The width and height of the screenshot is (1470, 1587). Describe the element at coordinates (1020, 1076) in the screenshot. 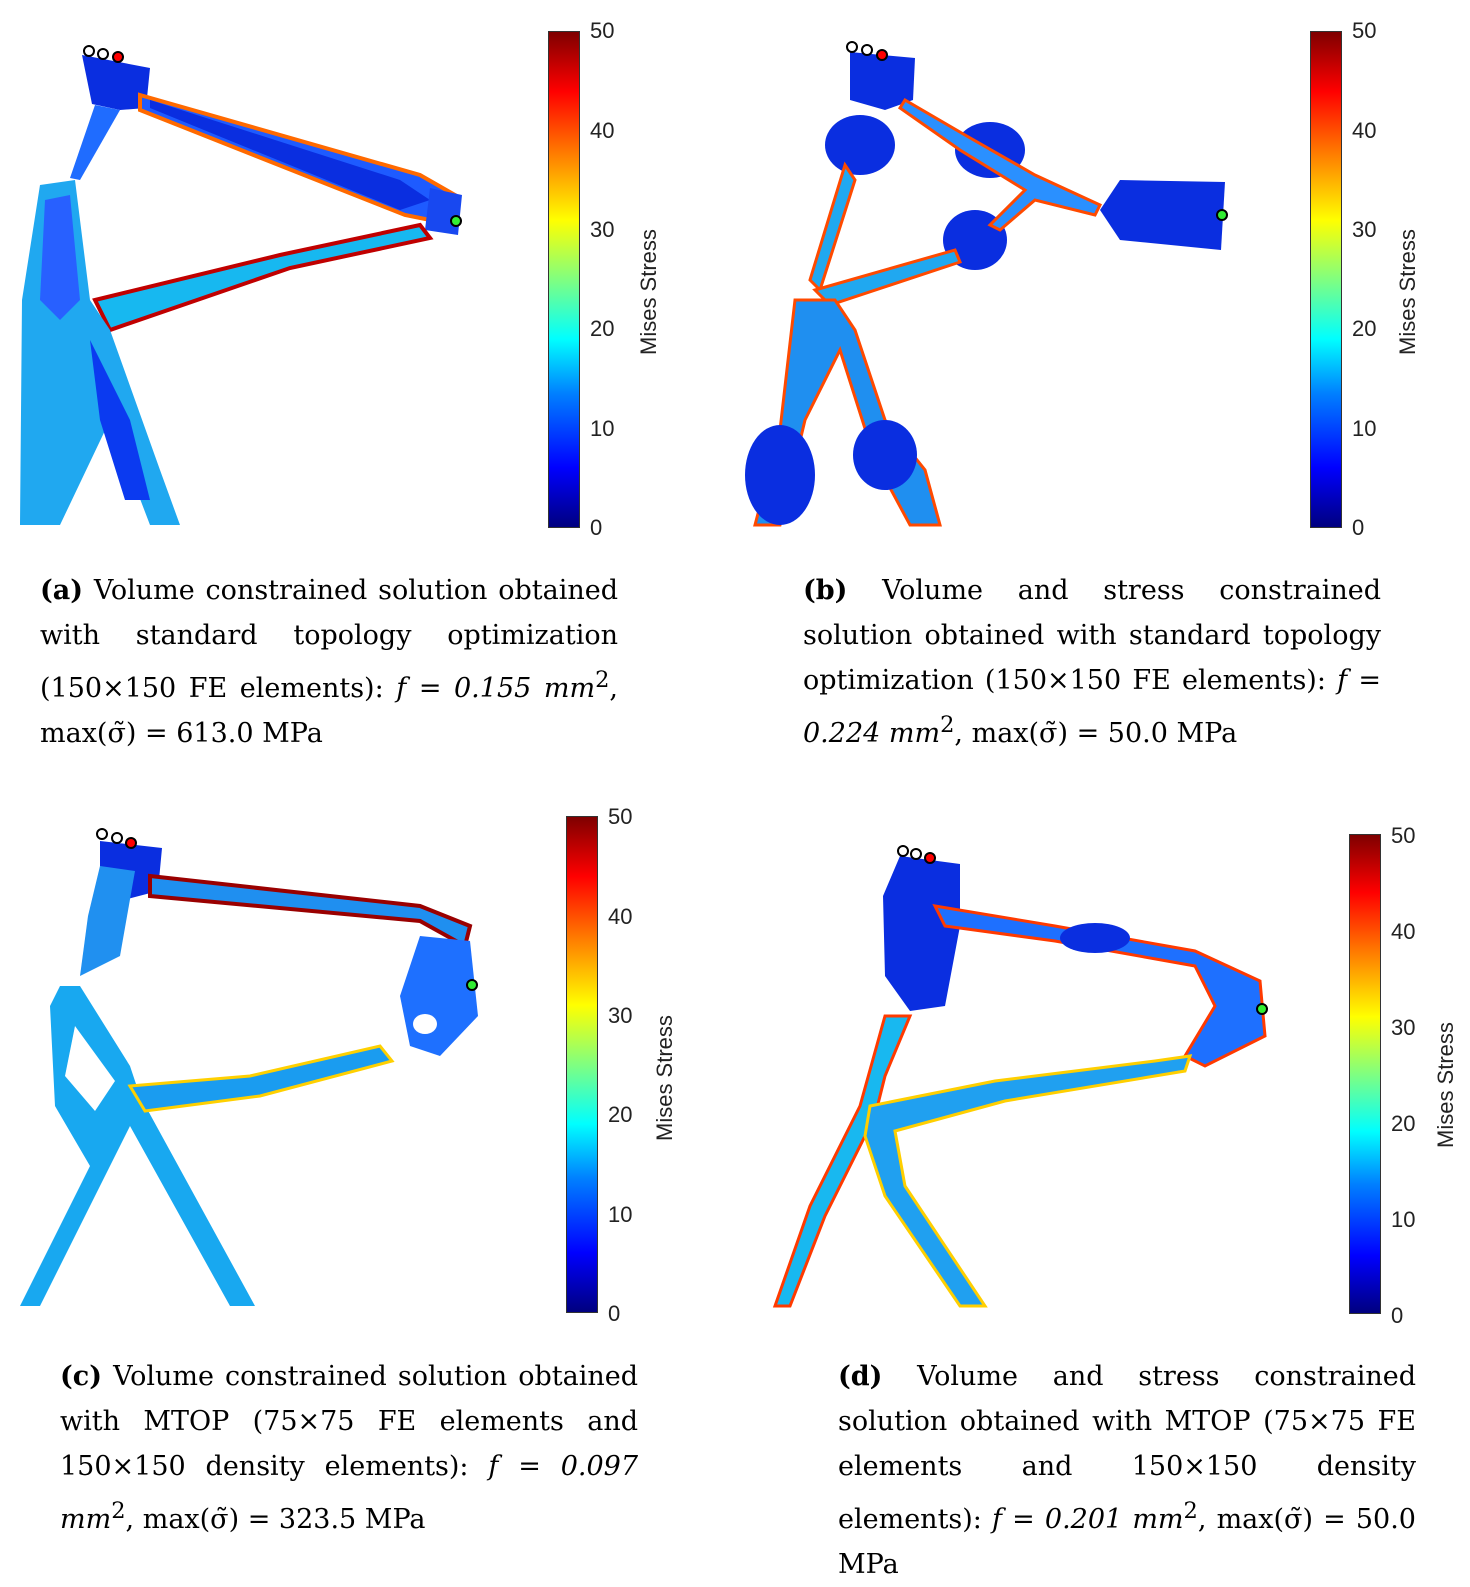

I see `stress-plot-d` at that location.